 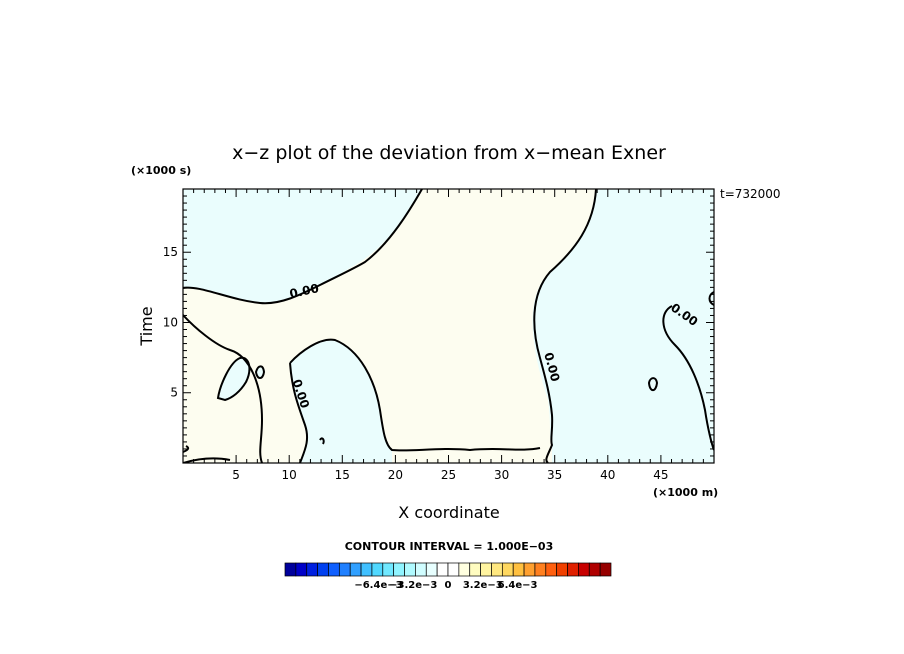 I want to click on colorbar: −6.4e−3−3.2e−3 0 3.2e−36.4e−3, so click(x=448, y=576).